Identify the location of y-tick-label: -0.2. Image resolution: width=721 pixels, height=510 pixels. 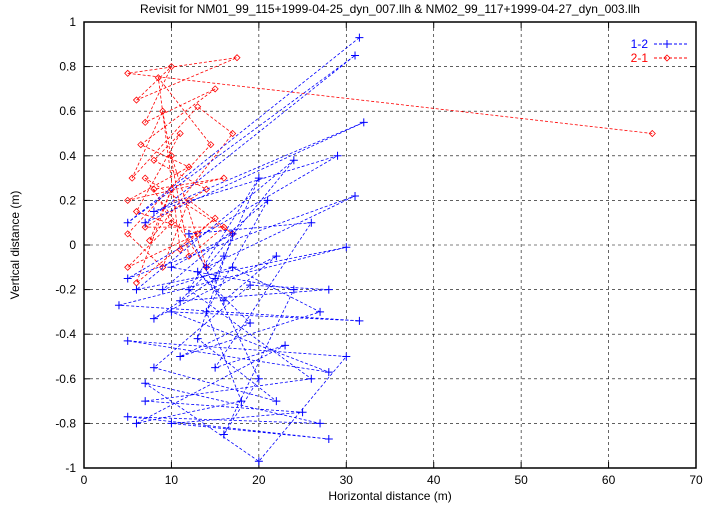
(65, 290).